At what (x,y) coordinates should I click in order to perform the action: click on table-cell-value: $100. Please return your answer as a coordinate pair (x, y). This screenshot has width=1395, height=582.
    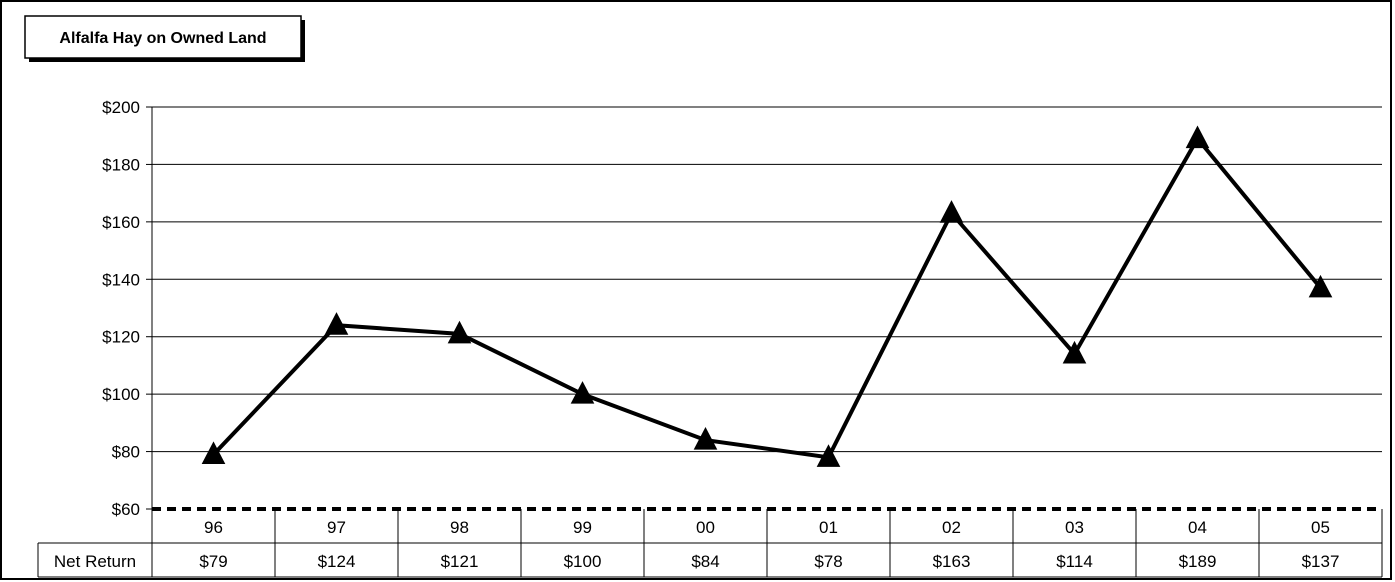
    Looking at the image, I should click on (583, 561).